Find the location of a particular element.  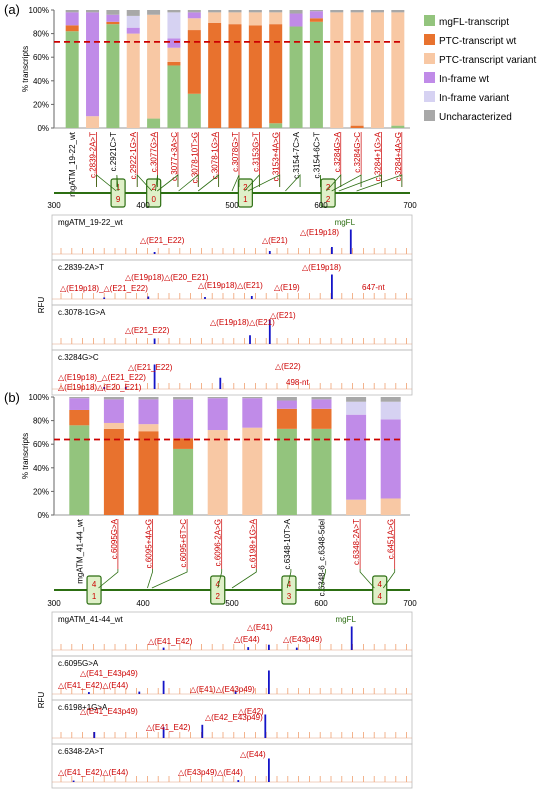

peak-annotation: 647-nt is located at coordinates (373, 287).